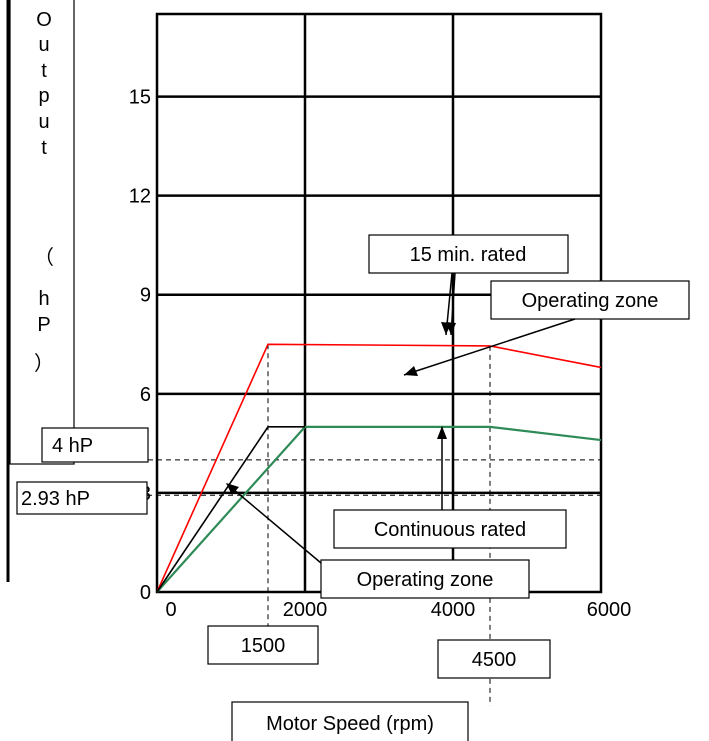 Image resolution: width=709 pixels, height=741 pixels. What do you see at coordinates (145, 296) in the screenshot?
I see `y-tick-3: 9` at bounding box center [145, 296].